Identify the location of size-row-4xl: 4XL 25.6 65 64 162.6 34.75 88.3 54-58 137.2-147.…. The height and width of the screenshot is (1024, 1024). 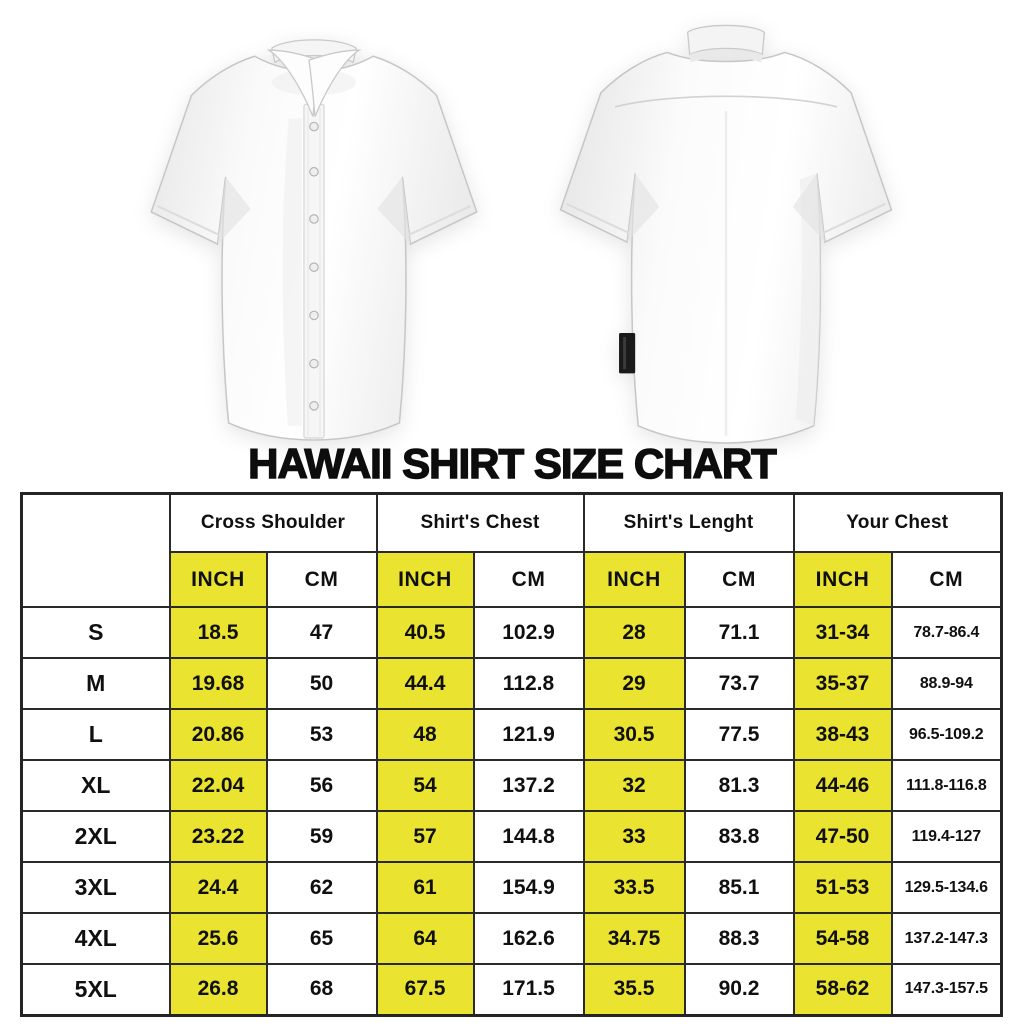
(511, 938).